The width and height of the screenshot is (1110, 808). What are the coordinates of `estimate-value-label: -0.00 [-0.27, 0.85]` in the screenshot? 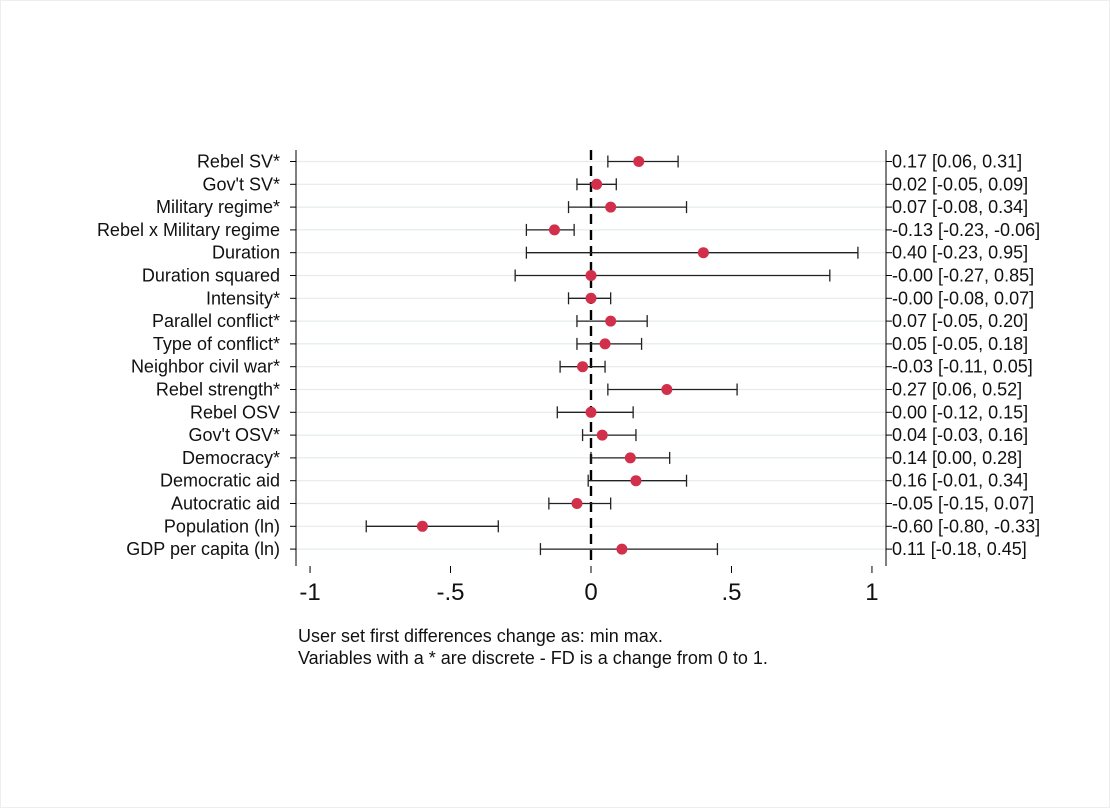 It's located at (963, 276).